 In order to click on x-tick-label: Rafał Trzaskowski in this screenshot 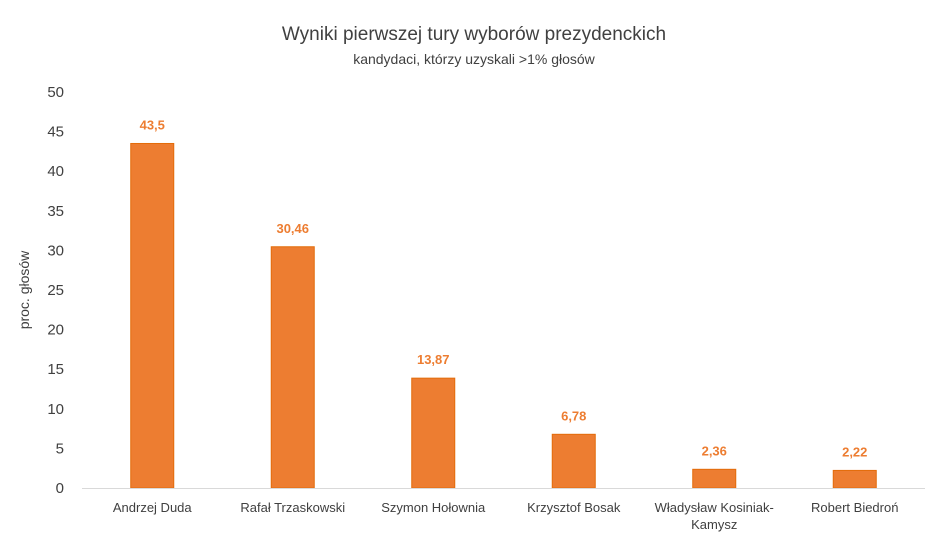, I will do `click(292, 507)`.